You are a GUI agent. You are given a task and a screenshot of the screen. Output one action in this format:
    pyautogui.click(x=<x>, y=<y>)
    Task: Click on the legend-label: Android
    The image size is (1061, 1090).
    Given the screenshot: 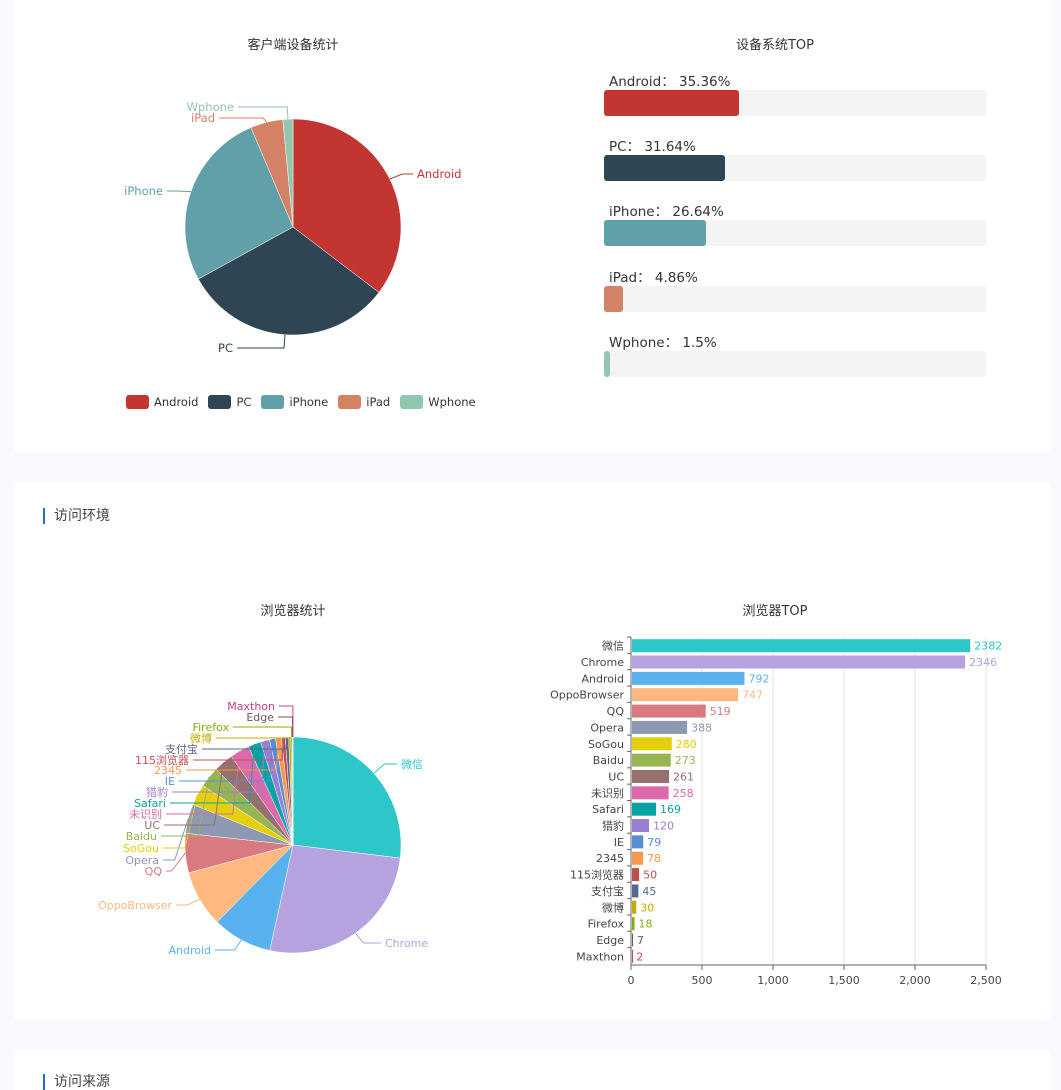 What is the action you would take?
    pyautogui.click(x=176, y=402)
    